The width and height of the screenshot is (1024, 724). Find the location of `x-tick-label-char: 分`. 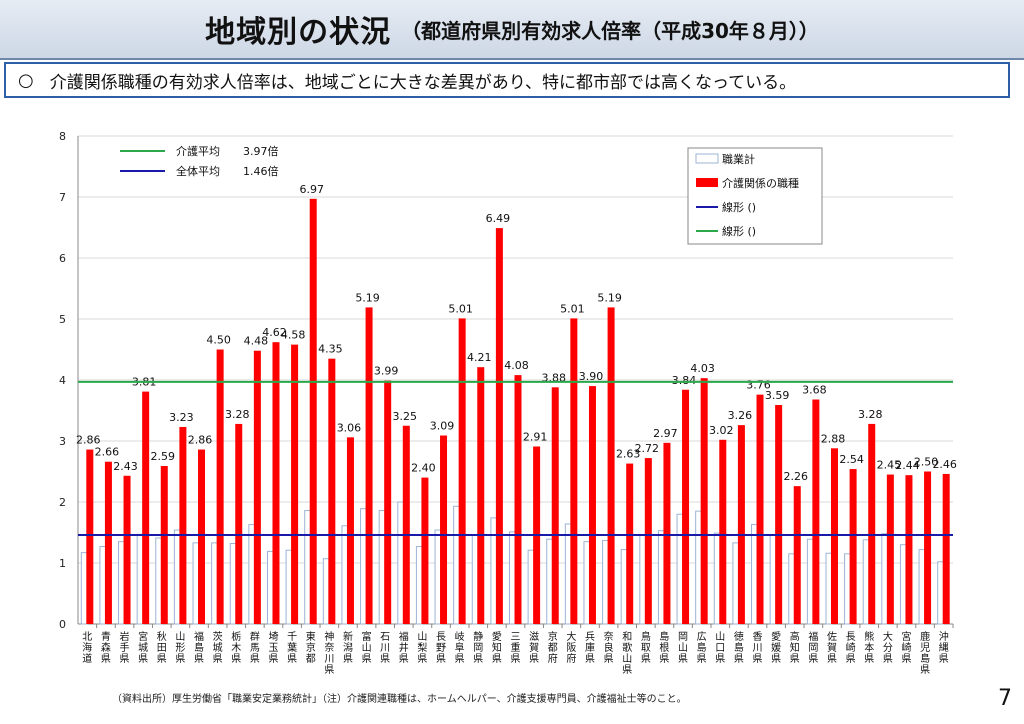

x-tick-label-char: 分 is located at coordinates (888, 648).